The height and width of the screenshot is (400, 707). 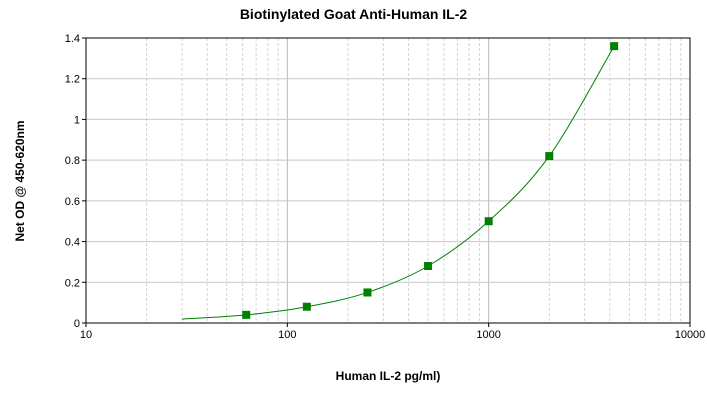 What do you see at coordinates (77, 324) in the screenshot?
I see `y-tick-label: 0` at bounding box center [77, 324].